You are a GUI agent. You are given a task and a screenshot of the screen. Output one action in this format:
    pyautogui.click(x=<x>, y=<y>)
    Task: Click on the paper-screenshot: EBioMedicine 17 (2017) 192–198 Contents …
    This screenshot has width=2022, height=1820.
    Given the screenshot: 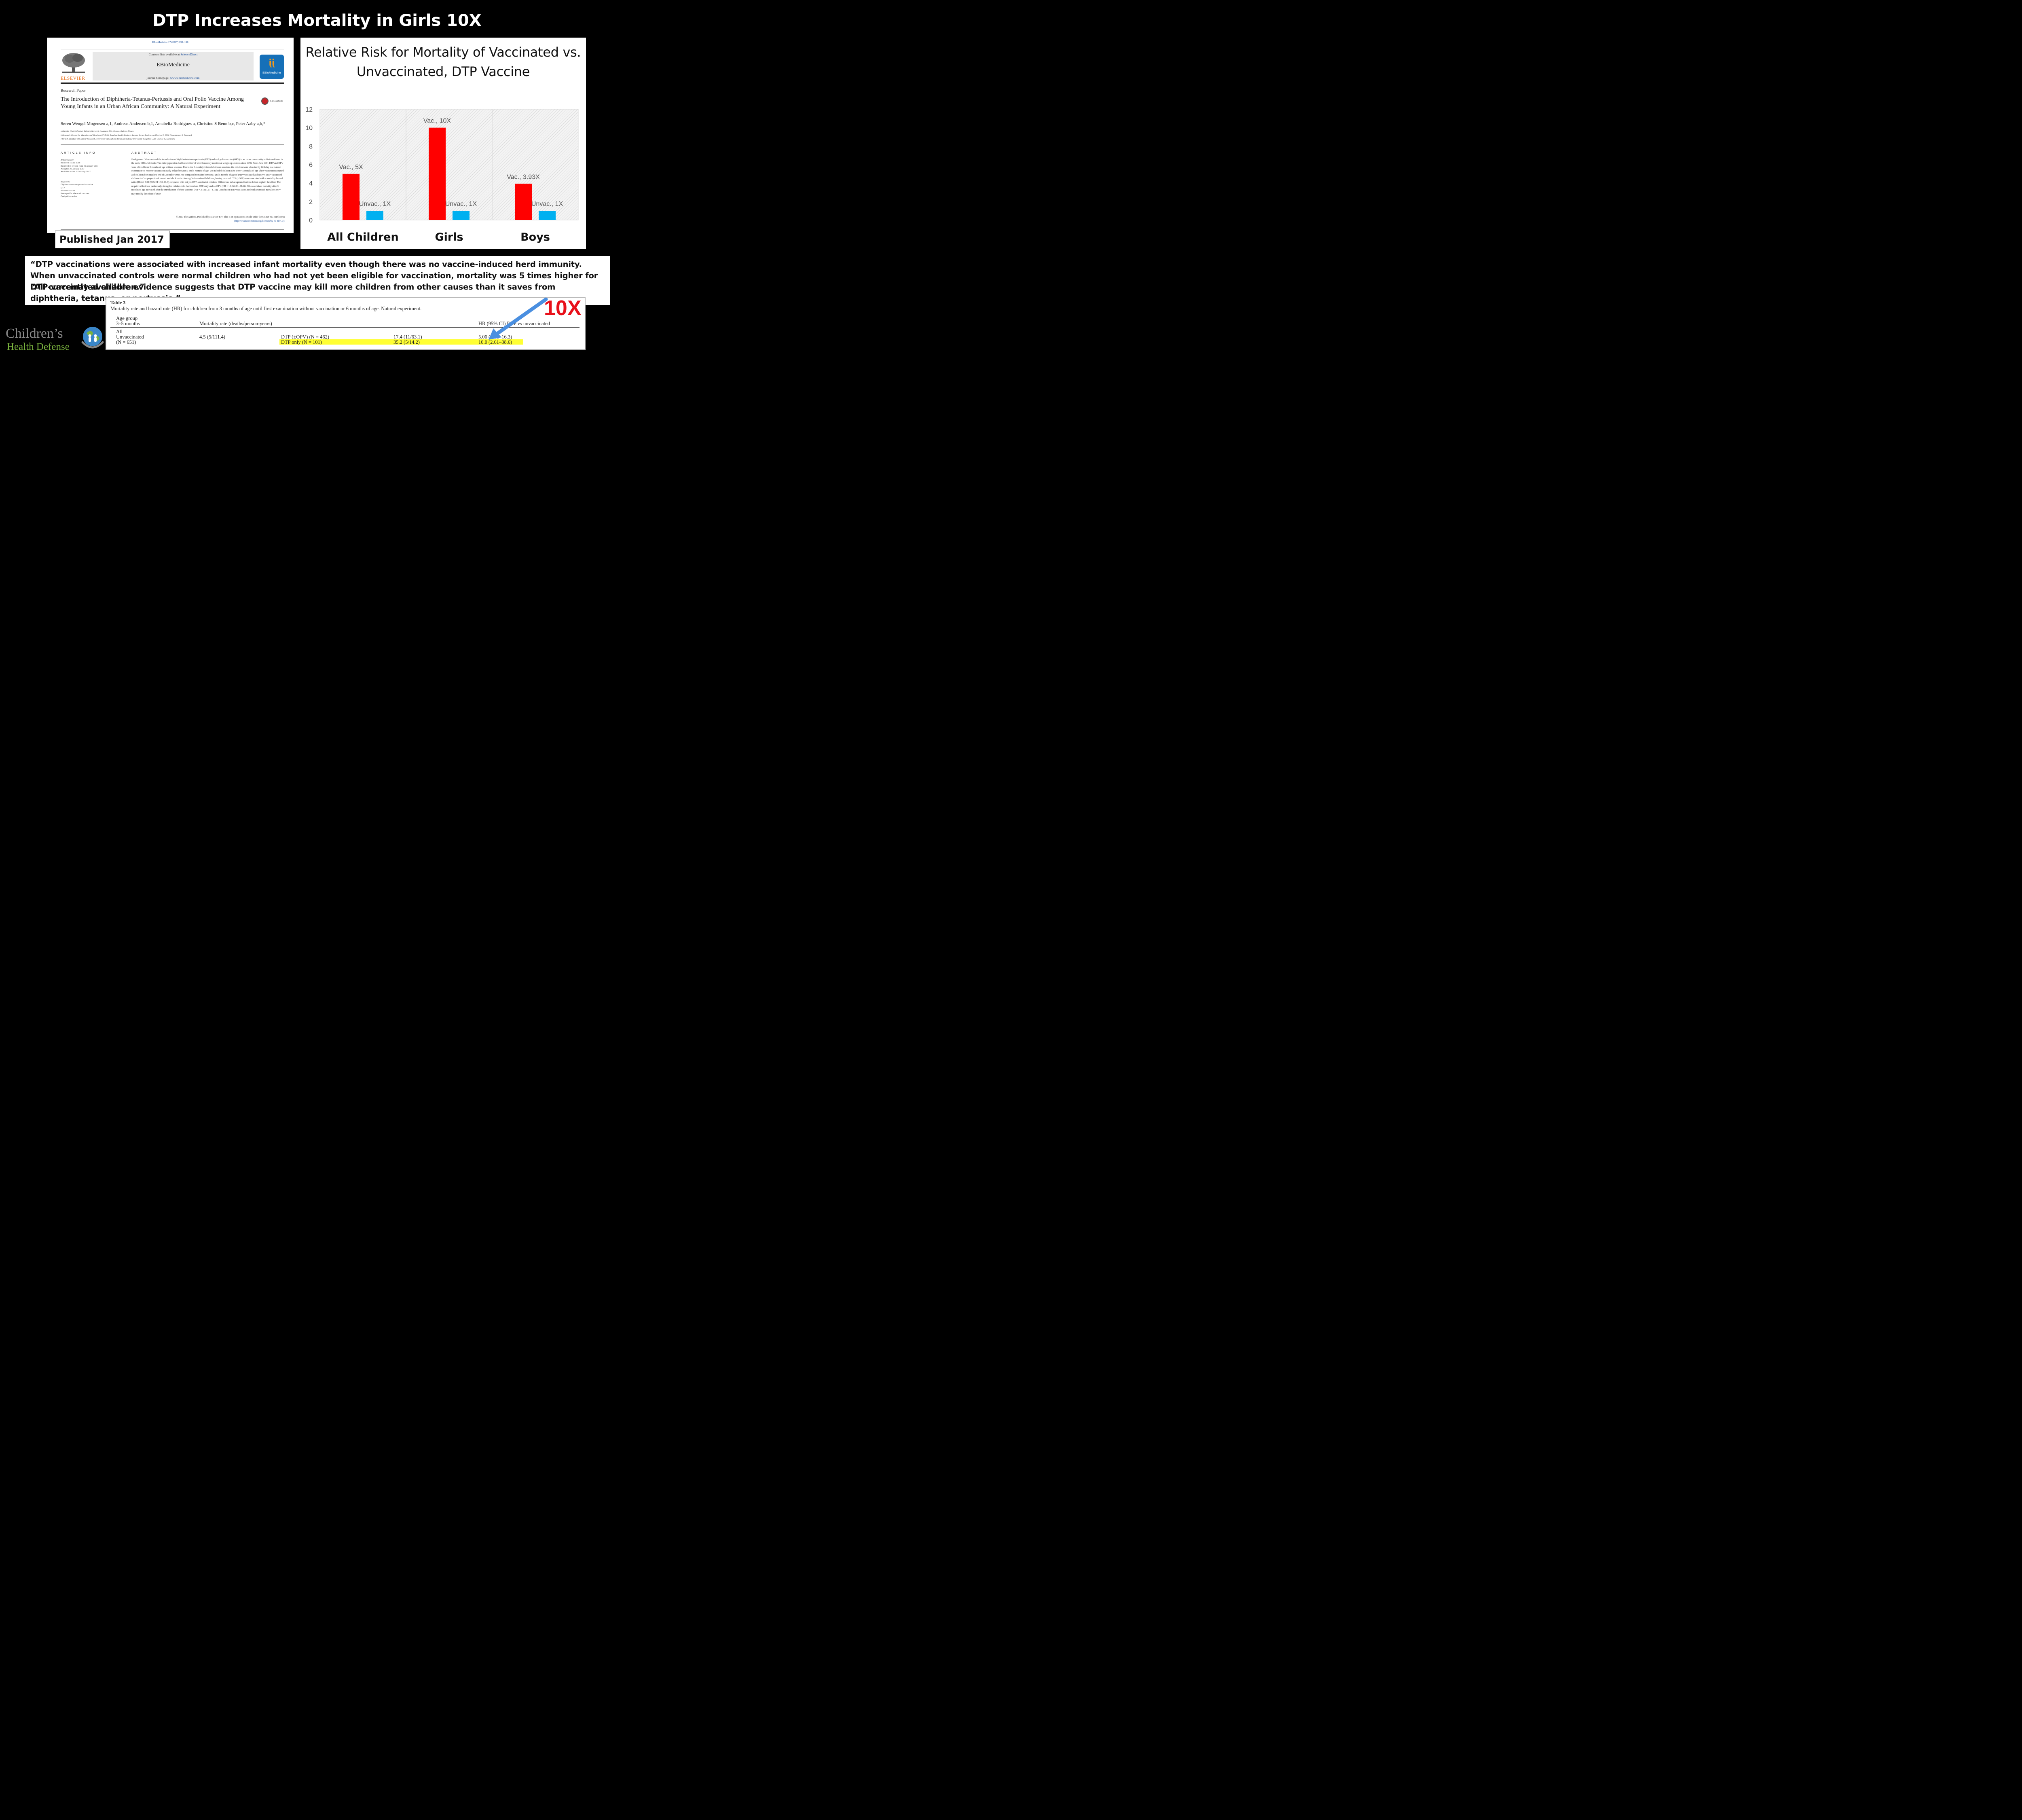 What is the action you would take?
    pyautogui.click(x=170, y=135)
    